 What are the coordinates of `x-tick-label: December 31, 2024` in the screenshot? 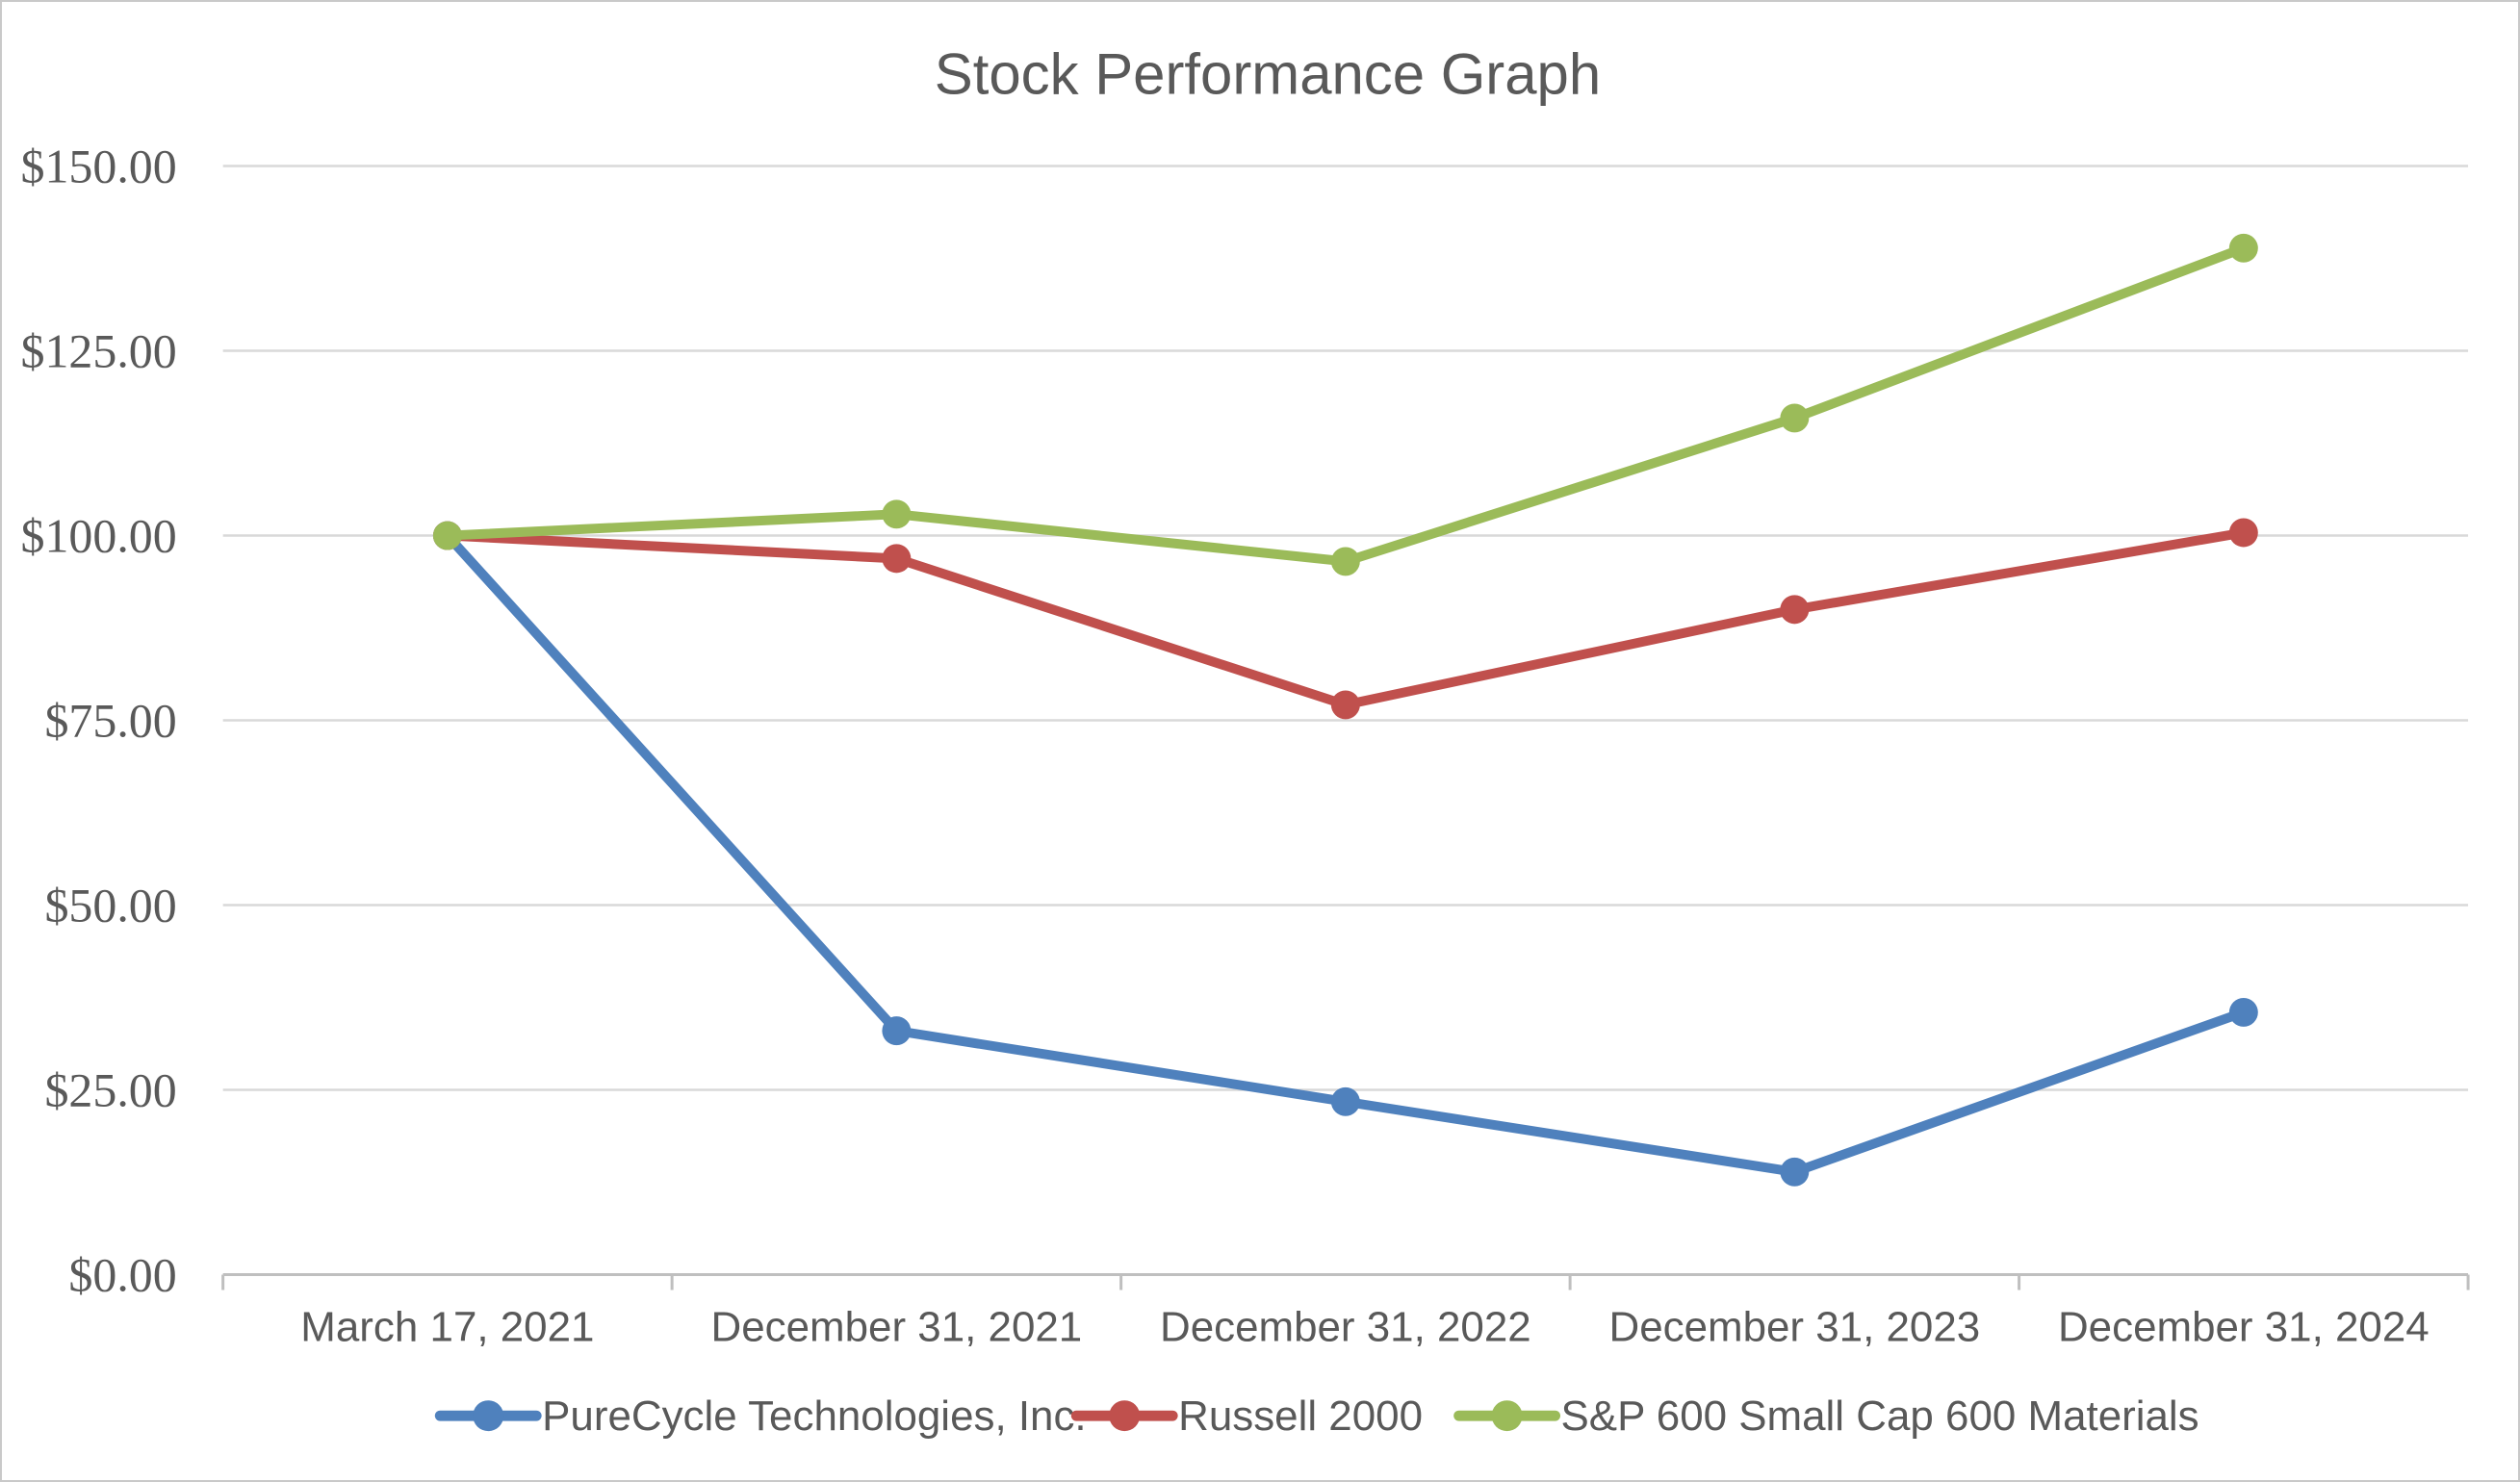 It's located at (2244, 1327).